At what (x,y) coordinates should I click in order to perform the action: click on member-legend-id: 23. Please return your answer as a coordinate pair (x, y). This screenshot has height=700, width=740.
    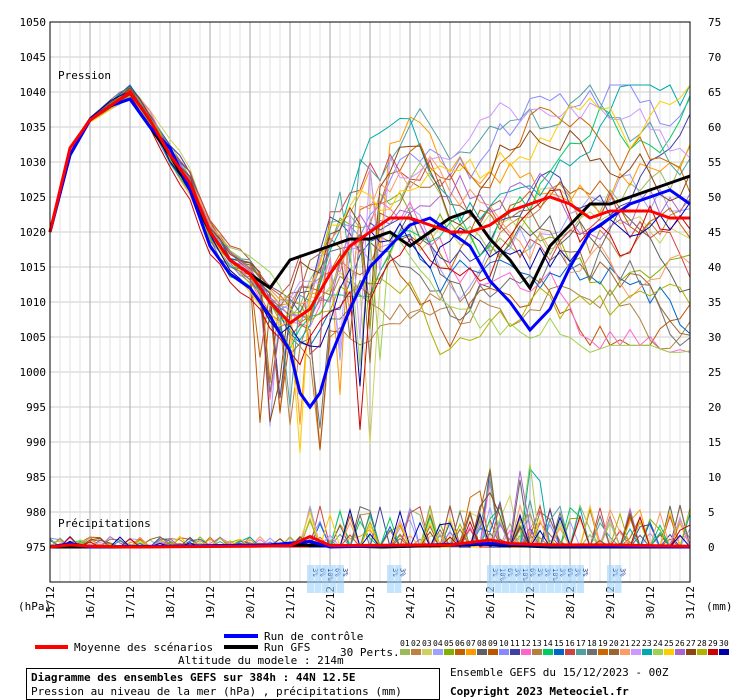
    Looking at the image, I should click on (647, 643).